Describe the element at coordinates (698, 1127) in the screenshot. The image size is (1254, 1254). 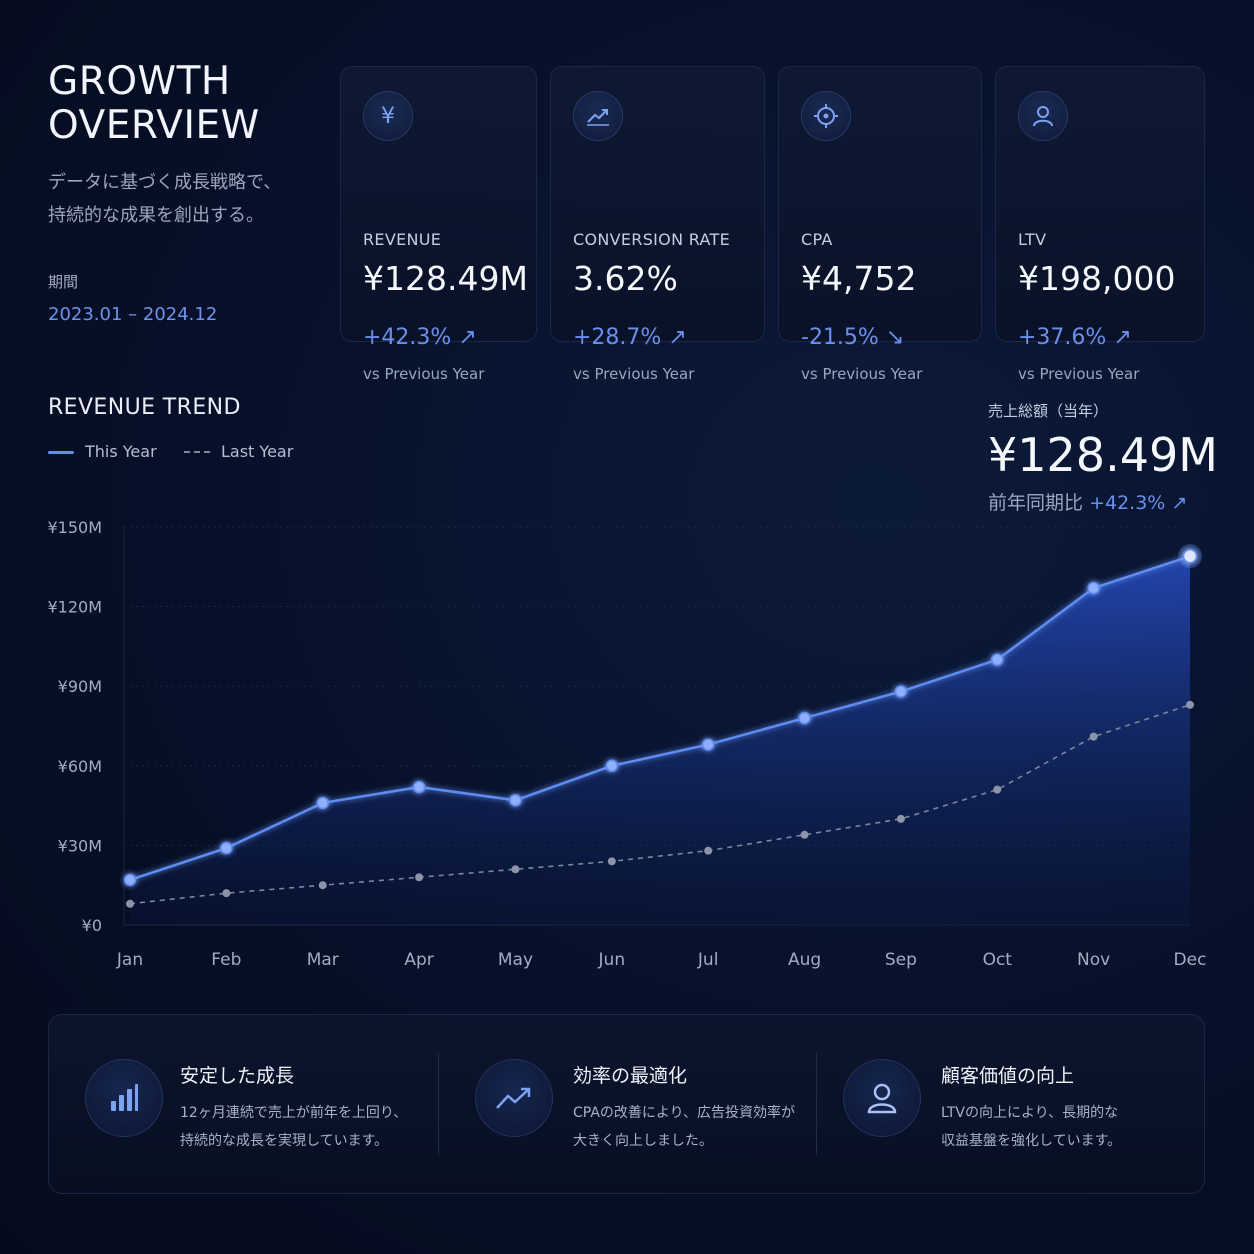
I see `feature-desc: CPAの改善により、広告投資効率が 大きく向上しました。` at that location.